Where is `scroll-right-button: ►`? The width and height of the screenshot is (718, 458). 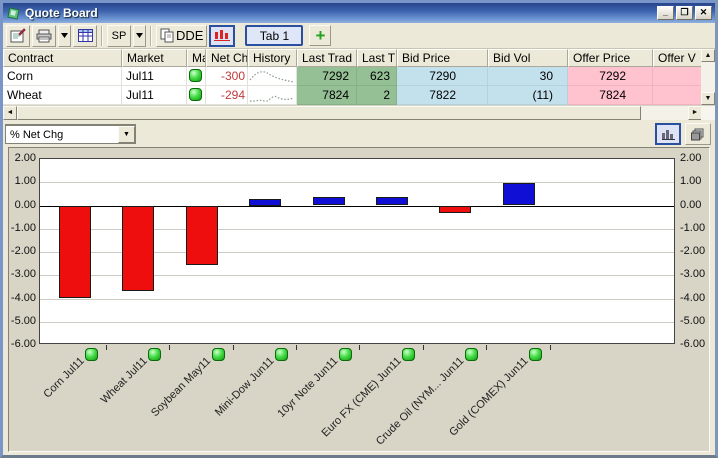 scroll-right-button: ► is located at coordinates (695, 113).